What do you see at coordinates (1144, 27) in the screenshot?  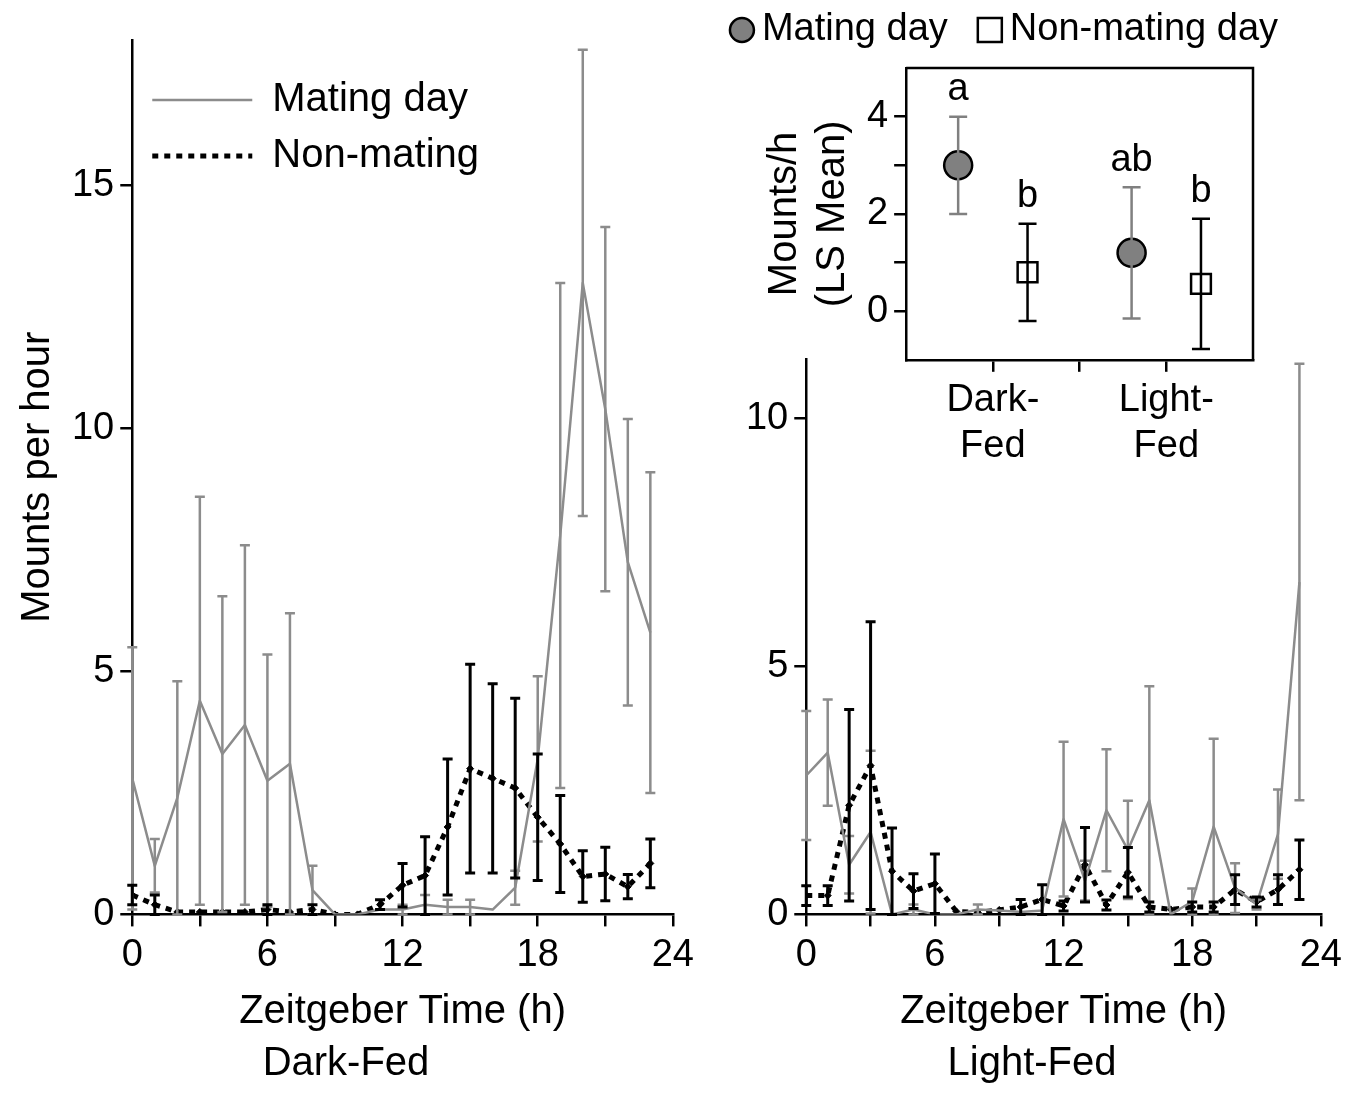 I see `legend-label: Non-mating day` at bounding box center [1144, 27].